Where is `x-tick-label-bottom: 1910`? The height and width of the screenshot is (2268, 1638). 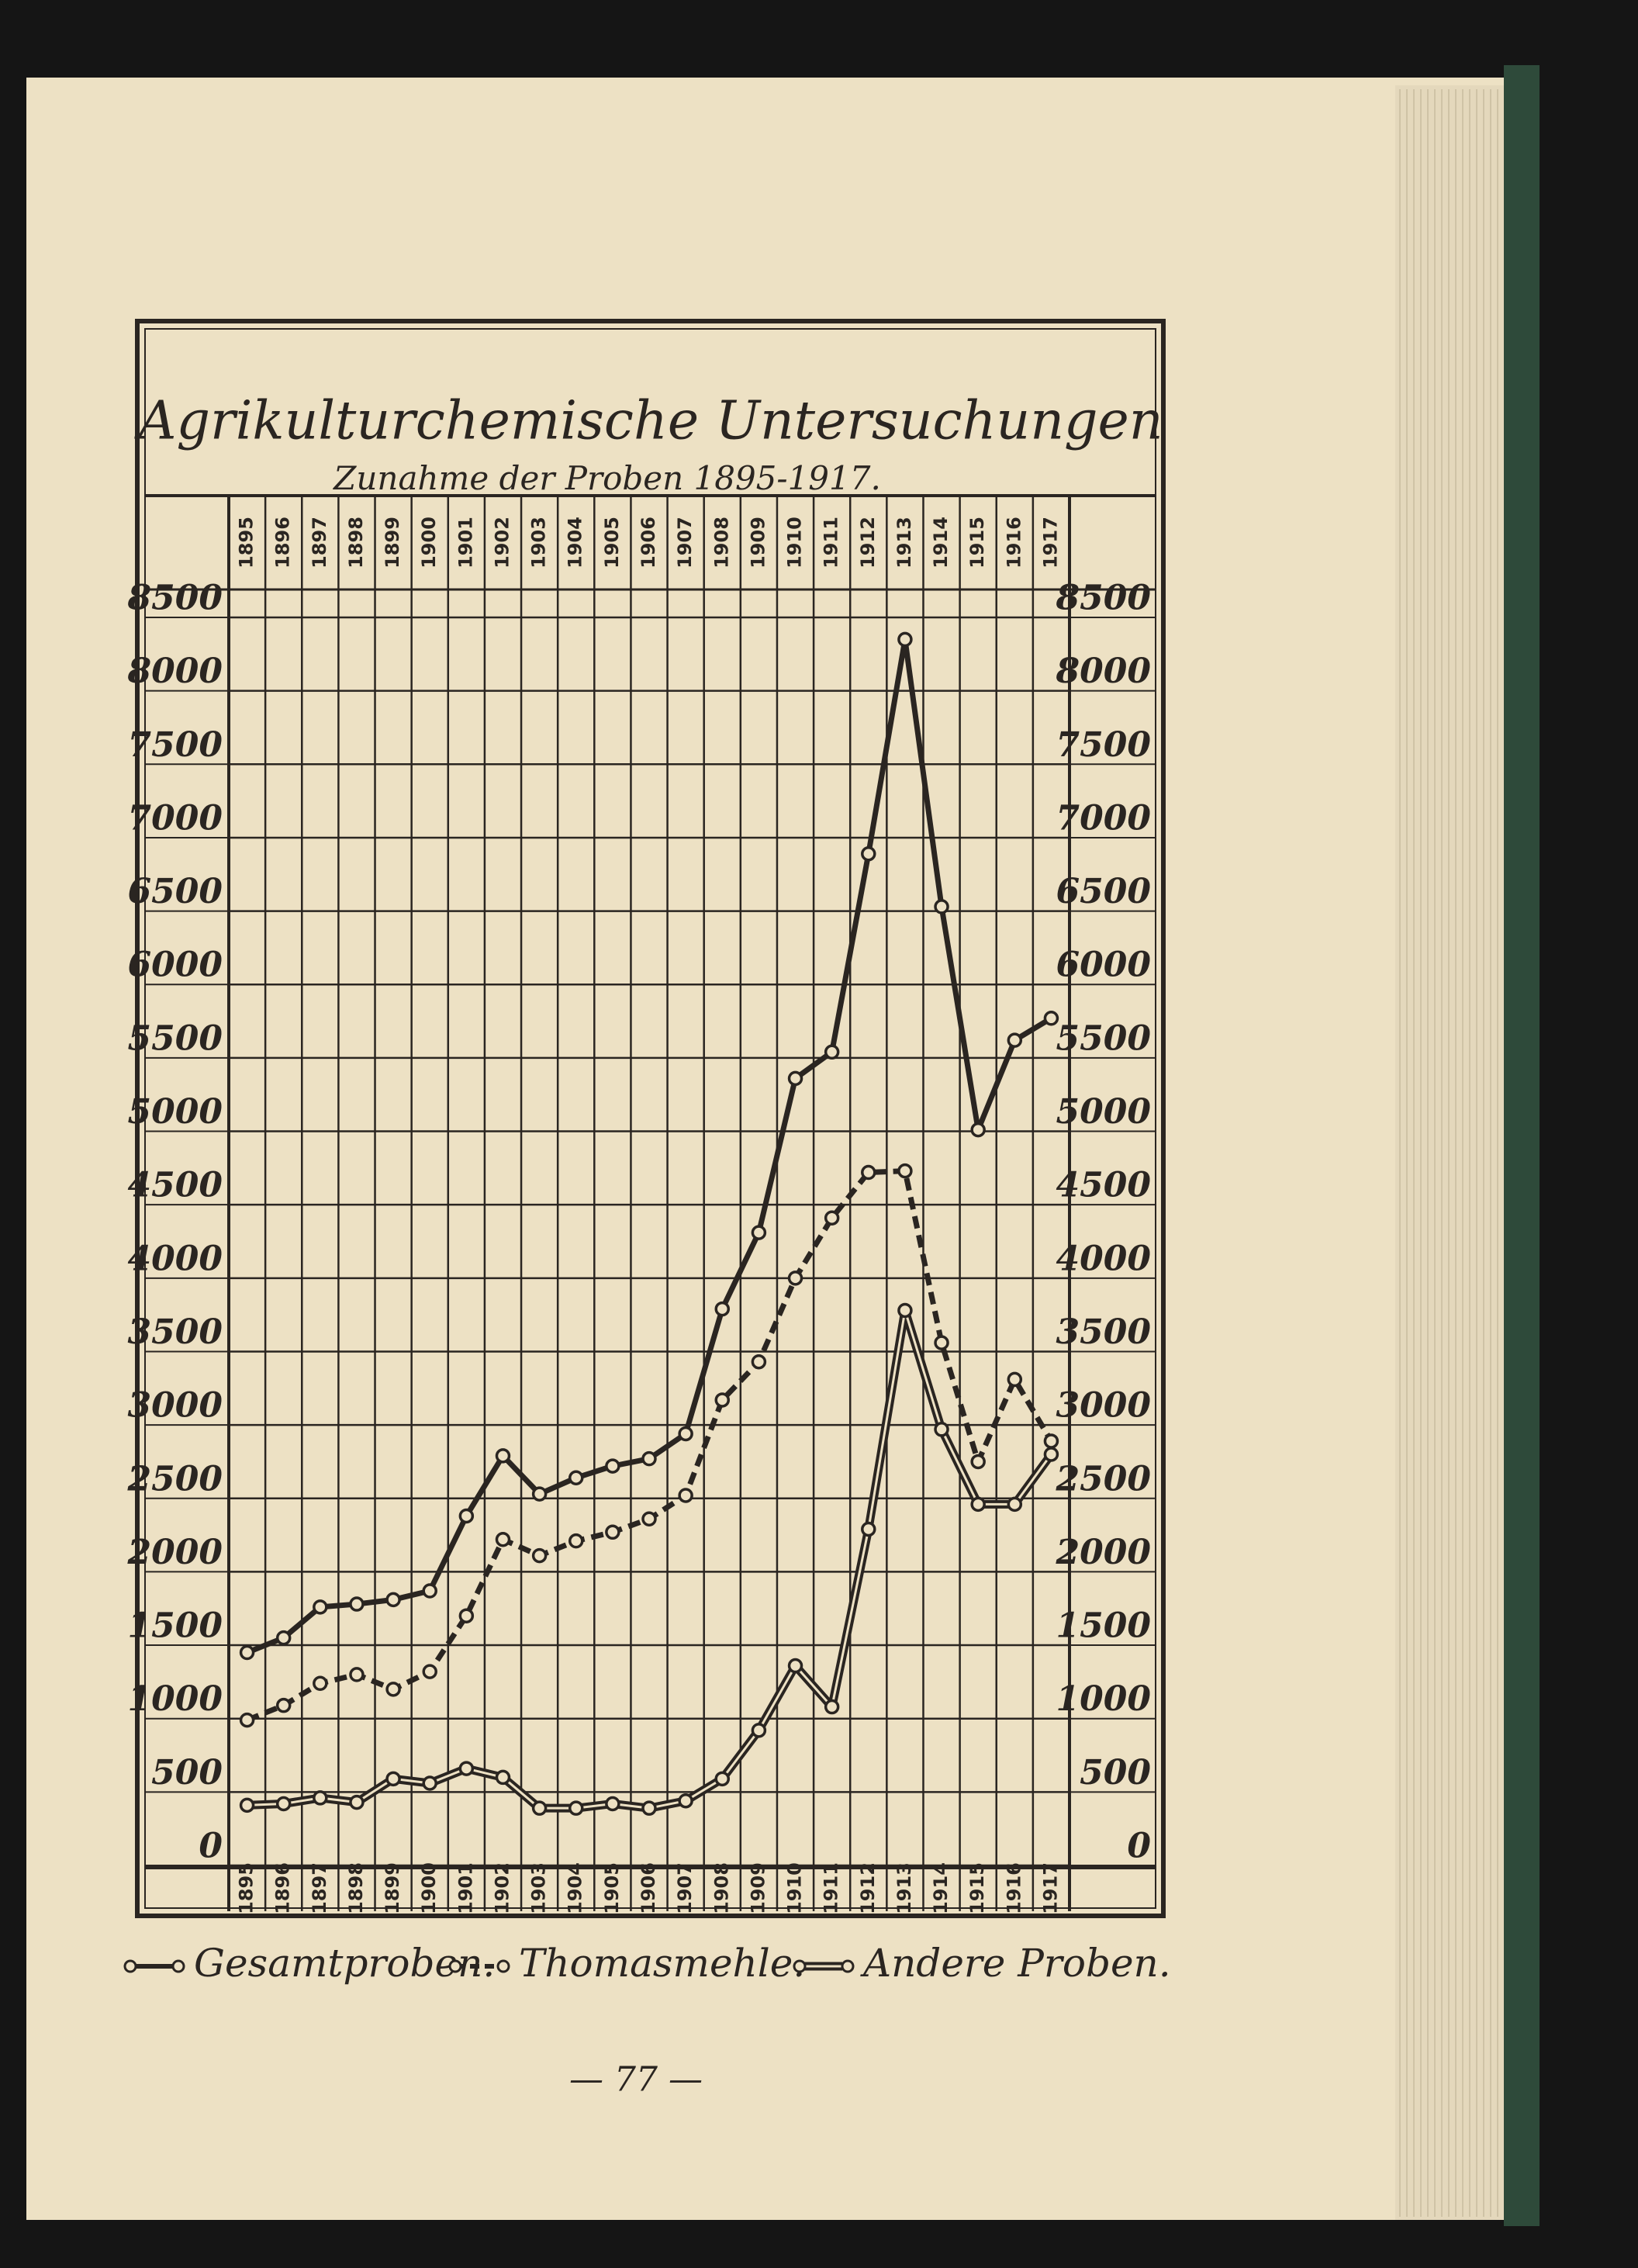
x-tick-label-bottom: 1910 is located at coordinates (795, 1888).